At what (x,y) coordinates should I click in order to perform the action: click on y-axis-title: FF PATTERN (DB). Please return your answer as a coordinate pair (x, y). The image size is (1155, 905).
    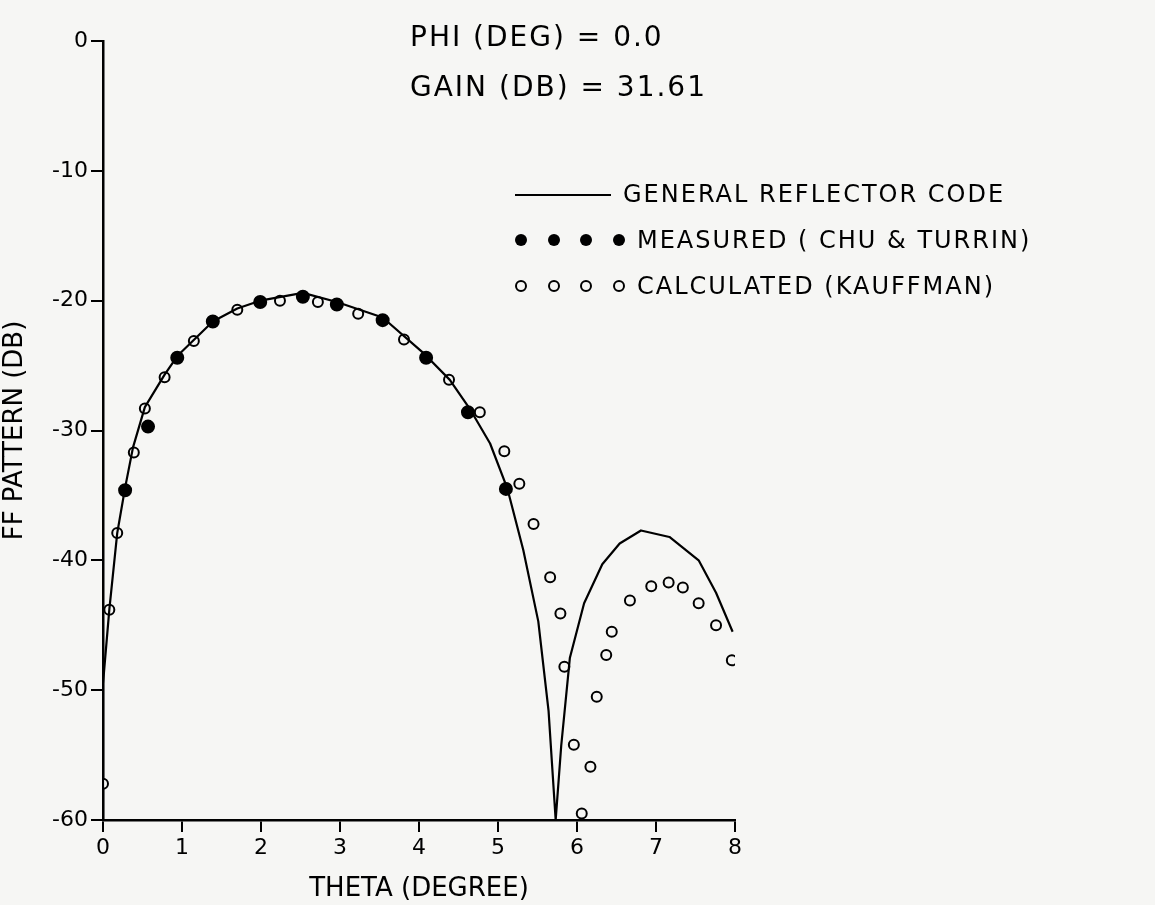
    Looking at the image, I should click on (14, 430).